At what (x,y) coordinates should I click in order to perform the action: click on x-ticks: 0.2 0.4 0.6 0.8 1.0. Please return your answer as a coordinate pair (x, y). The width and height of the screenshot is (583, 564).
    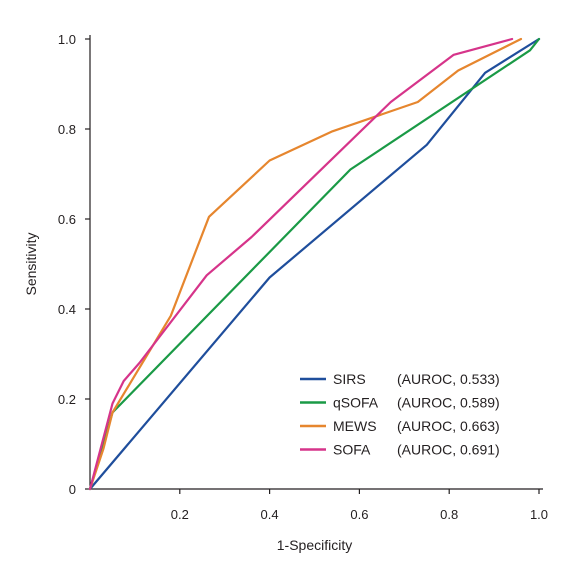
    Looking at the image, I should click on (359, 505).